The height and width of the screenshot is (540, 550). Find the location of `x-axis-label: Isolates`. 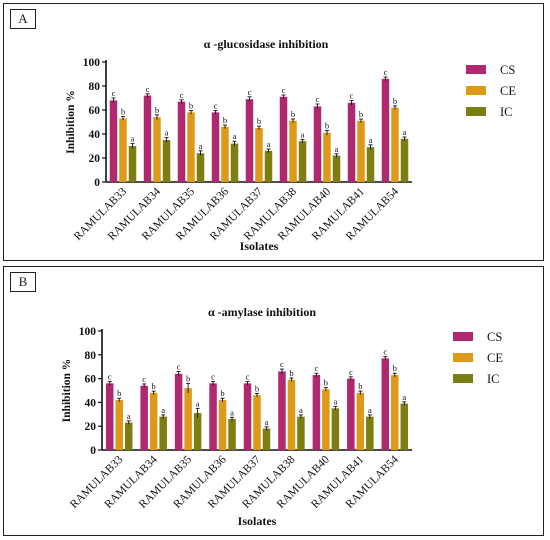

x-axis-label: Isolates is located at coordinates (259, 246).